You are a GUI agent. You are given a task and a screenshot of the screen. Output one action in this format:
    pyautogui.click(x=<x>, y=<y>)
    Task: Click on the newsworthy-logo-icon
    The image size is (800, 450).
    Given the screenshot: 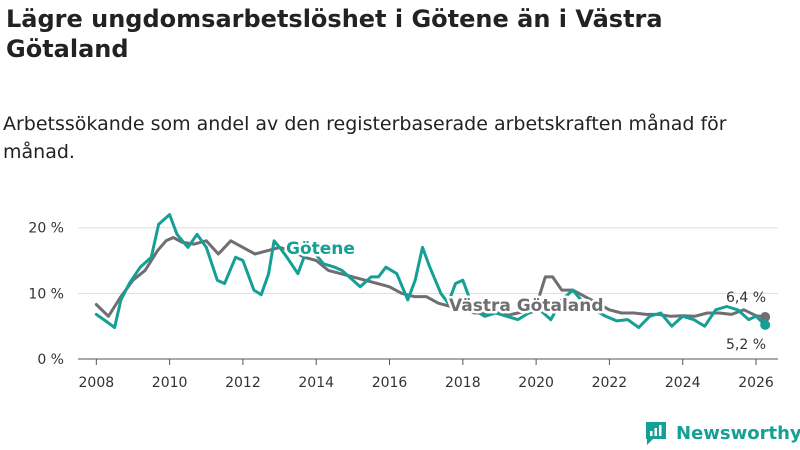 What is the action you would take?
    pyautogui.click(x=656, y=433)
    